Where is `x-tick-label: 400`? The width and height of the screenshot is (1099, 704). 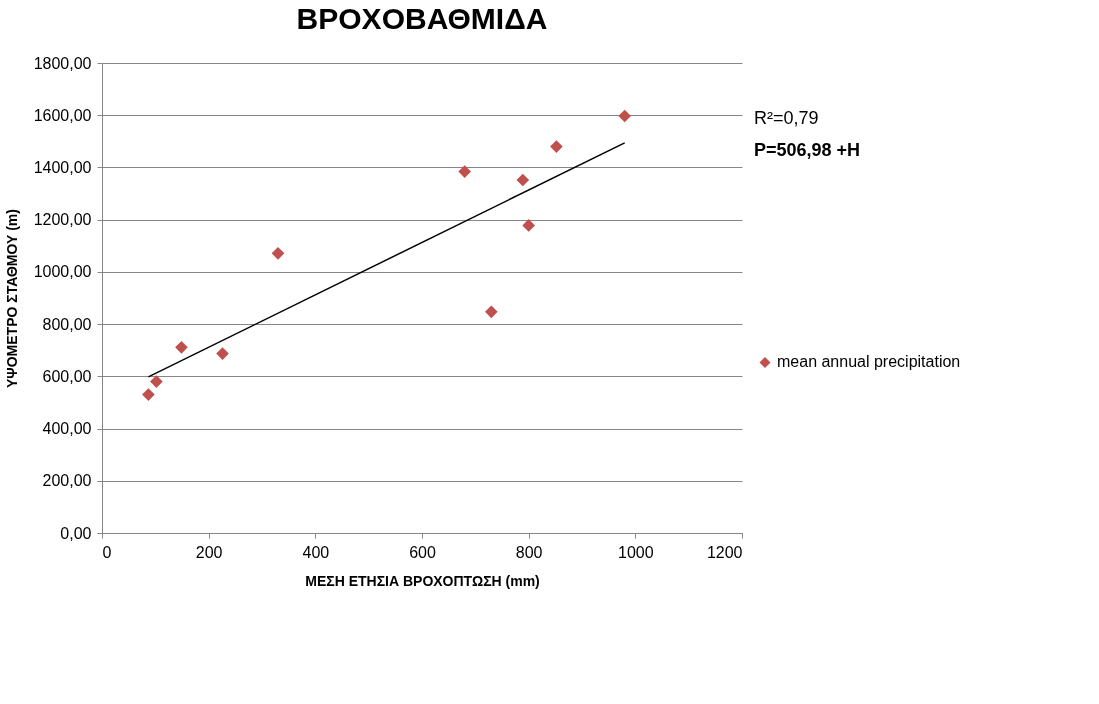
x-tick-label: 400 is located at coordinates (316, 552).